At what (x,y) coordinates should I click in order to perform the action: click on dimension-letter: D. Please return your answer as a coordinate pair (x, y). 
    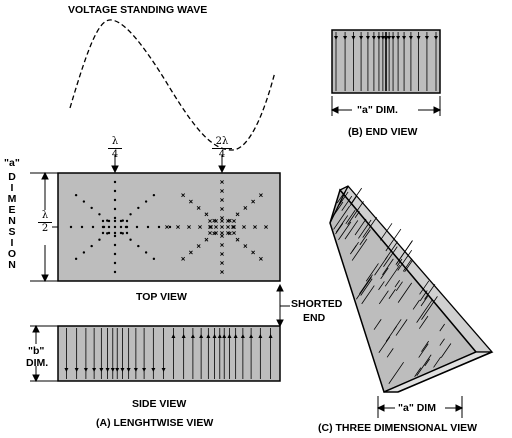
    Looking at the image, I should click on (12, 177).